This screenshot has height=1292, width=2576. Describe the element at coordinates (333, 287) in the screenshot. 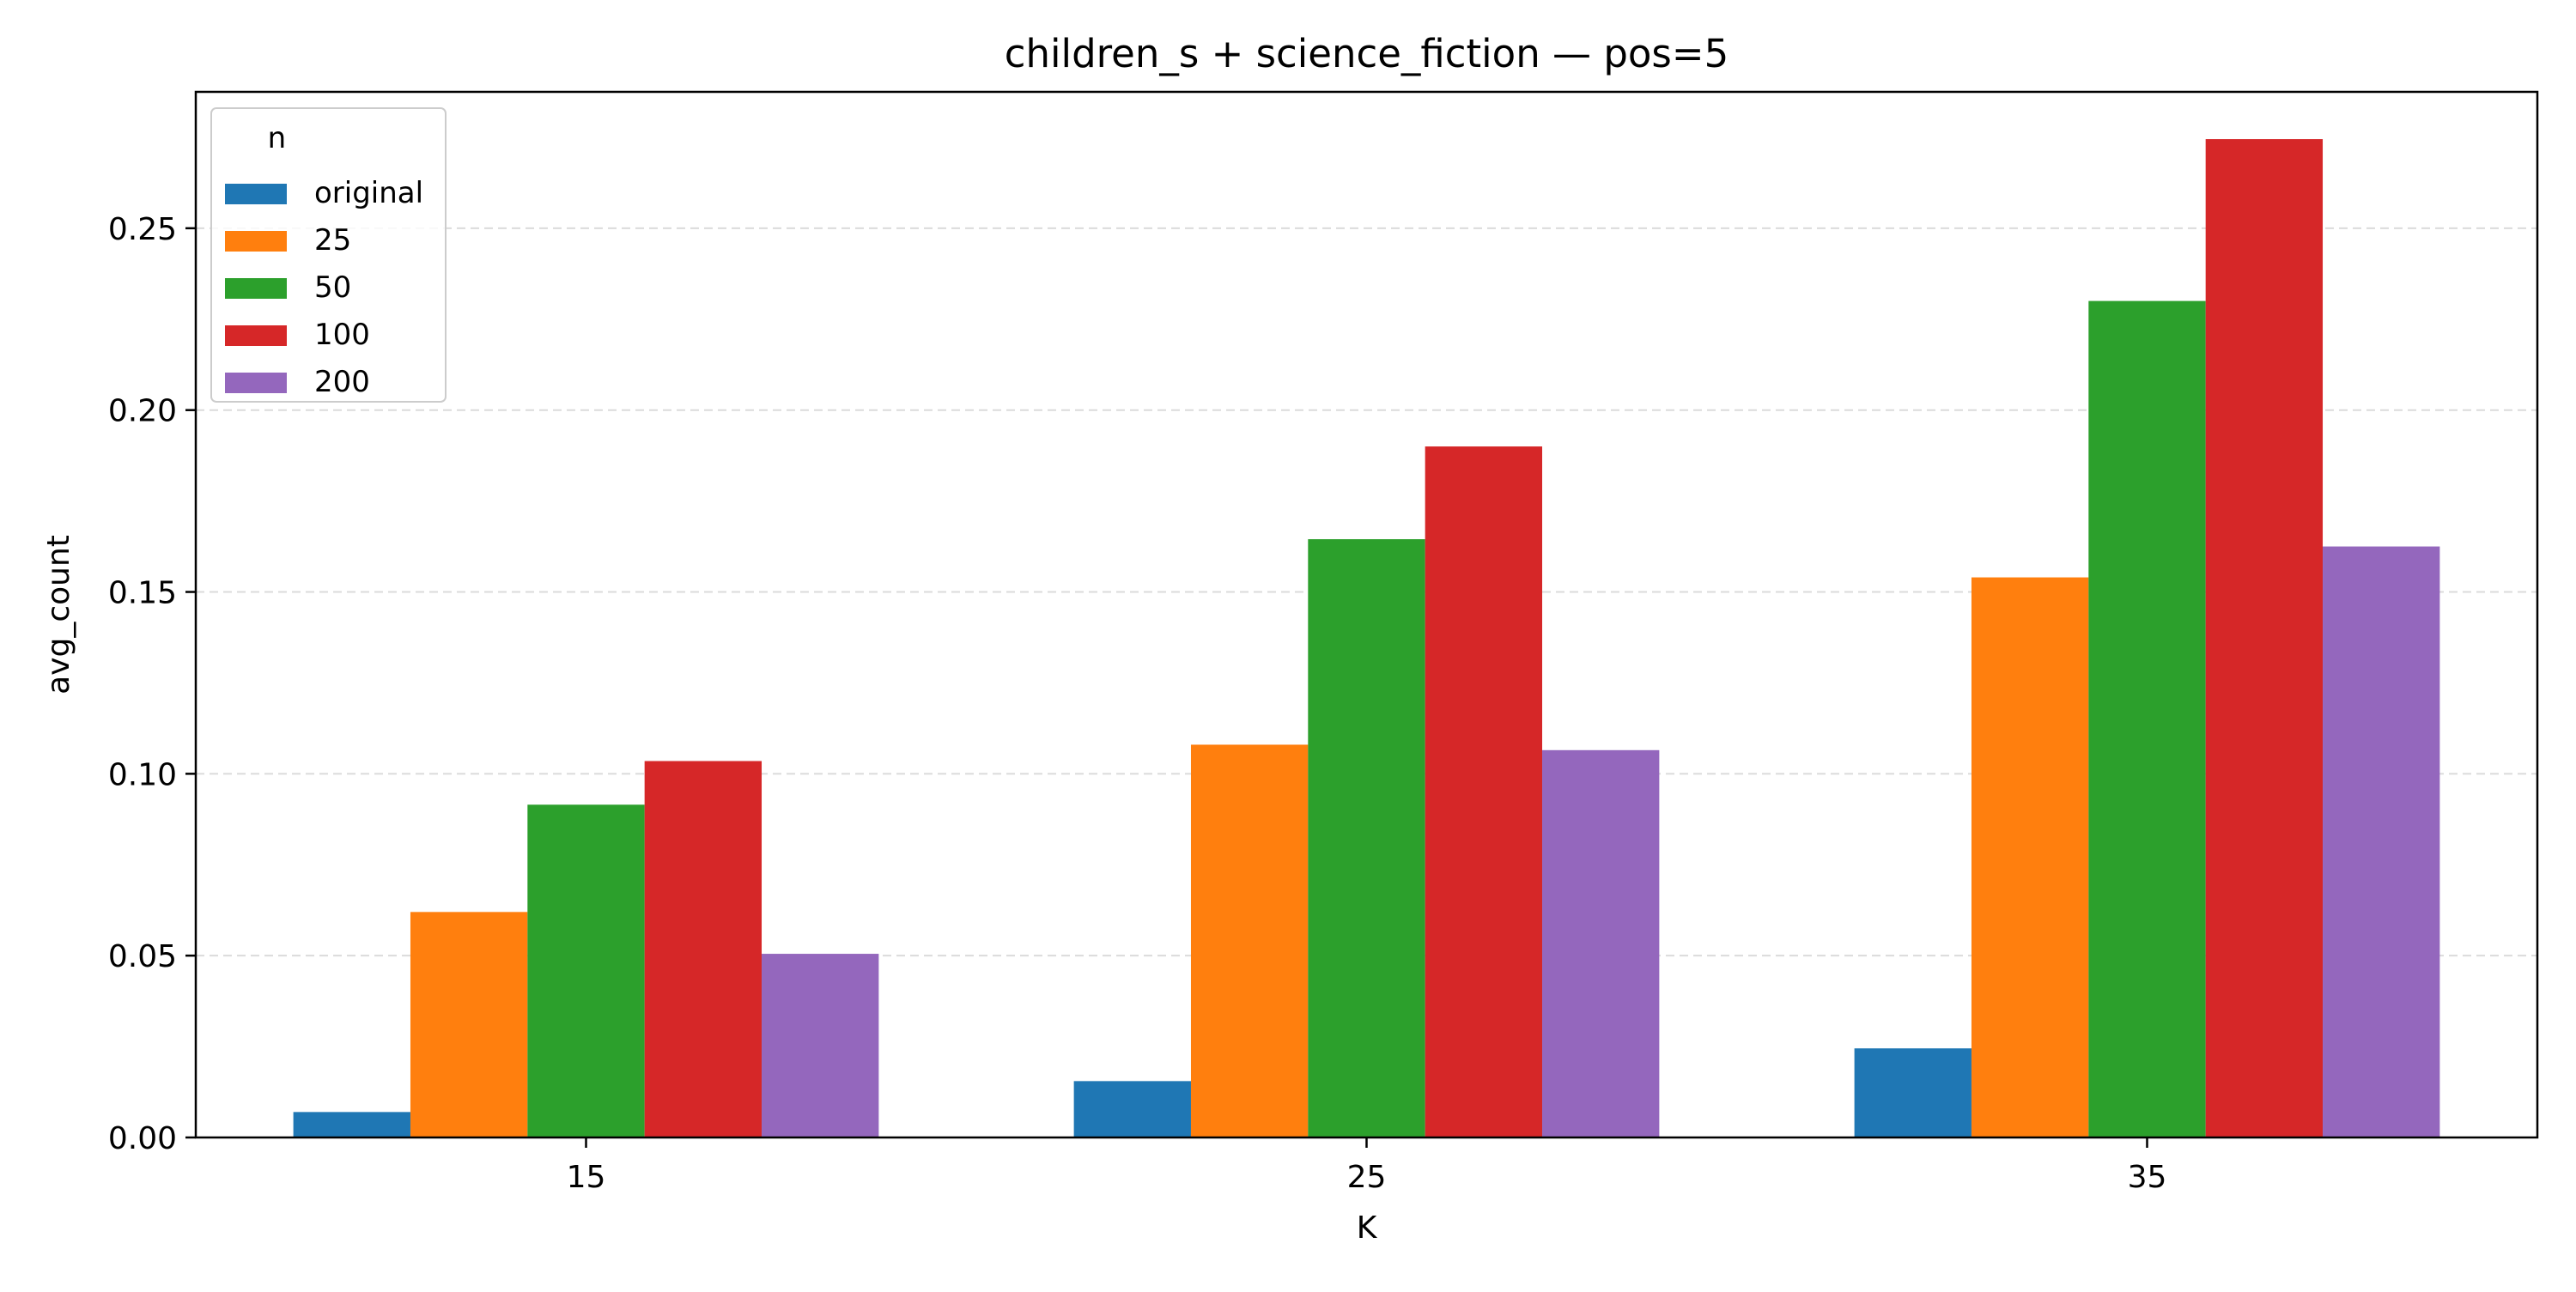

I see `legend-entry: 50` at that location.